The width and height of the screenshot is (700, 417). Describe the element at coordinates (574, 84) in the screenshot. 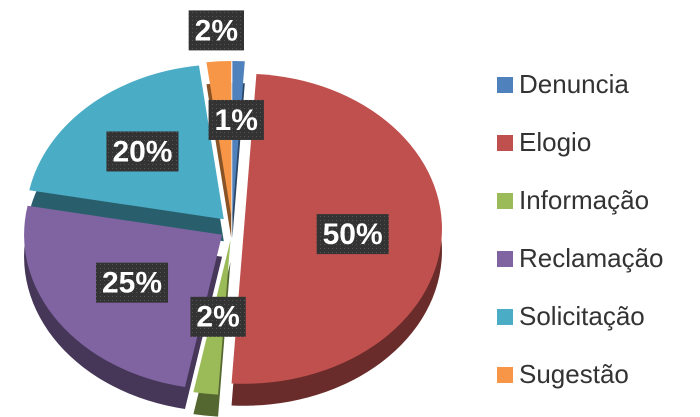

I see `legend-label: Denuncia` at that location.